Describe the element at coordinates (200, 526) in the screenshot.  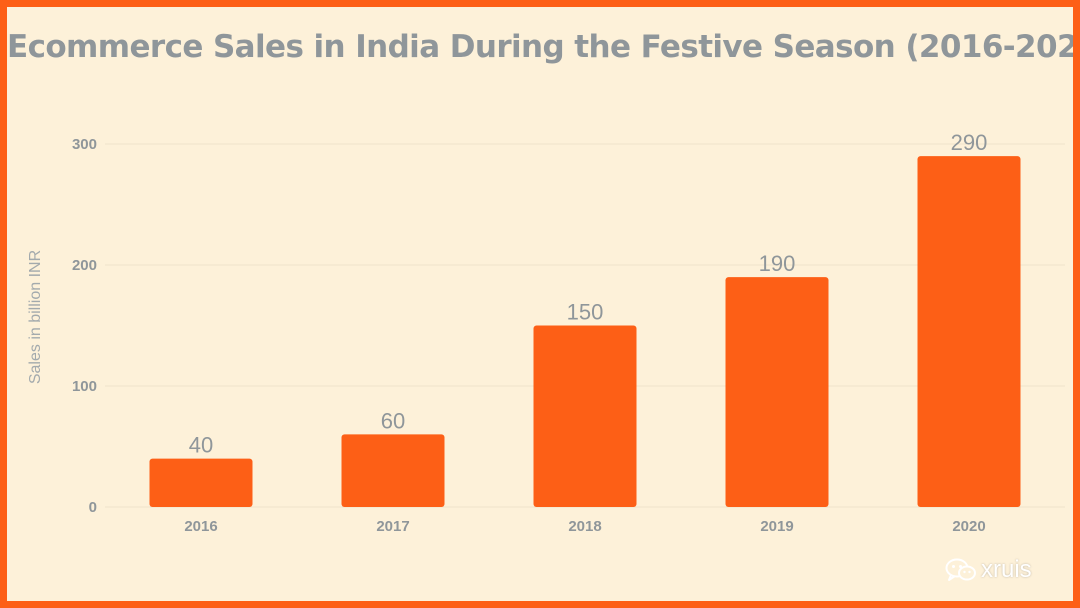
I see `x-tick-label: 2016` at that location.